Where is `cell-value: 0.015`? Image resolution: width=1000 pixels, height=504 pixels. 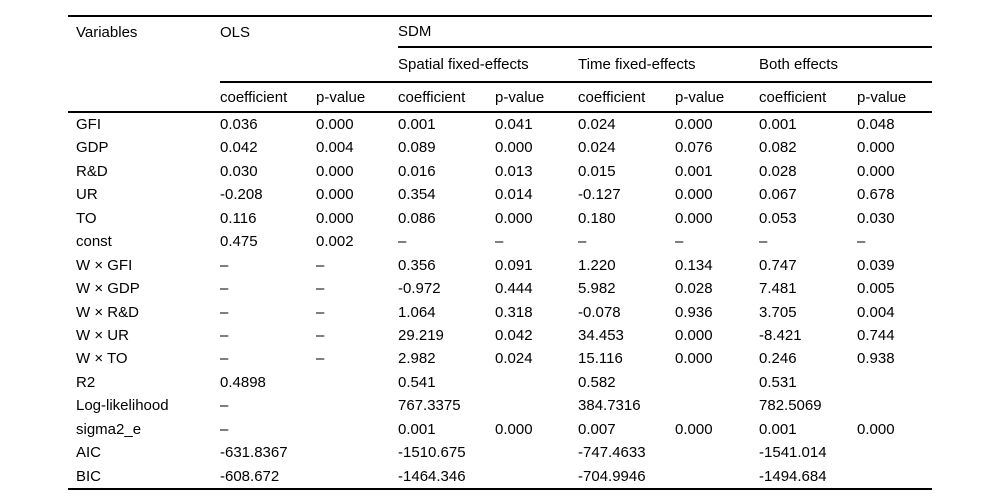
cell-value: 0.015 is located at coordinates (597, 171).